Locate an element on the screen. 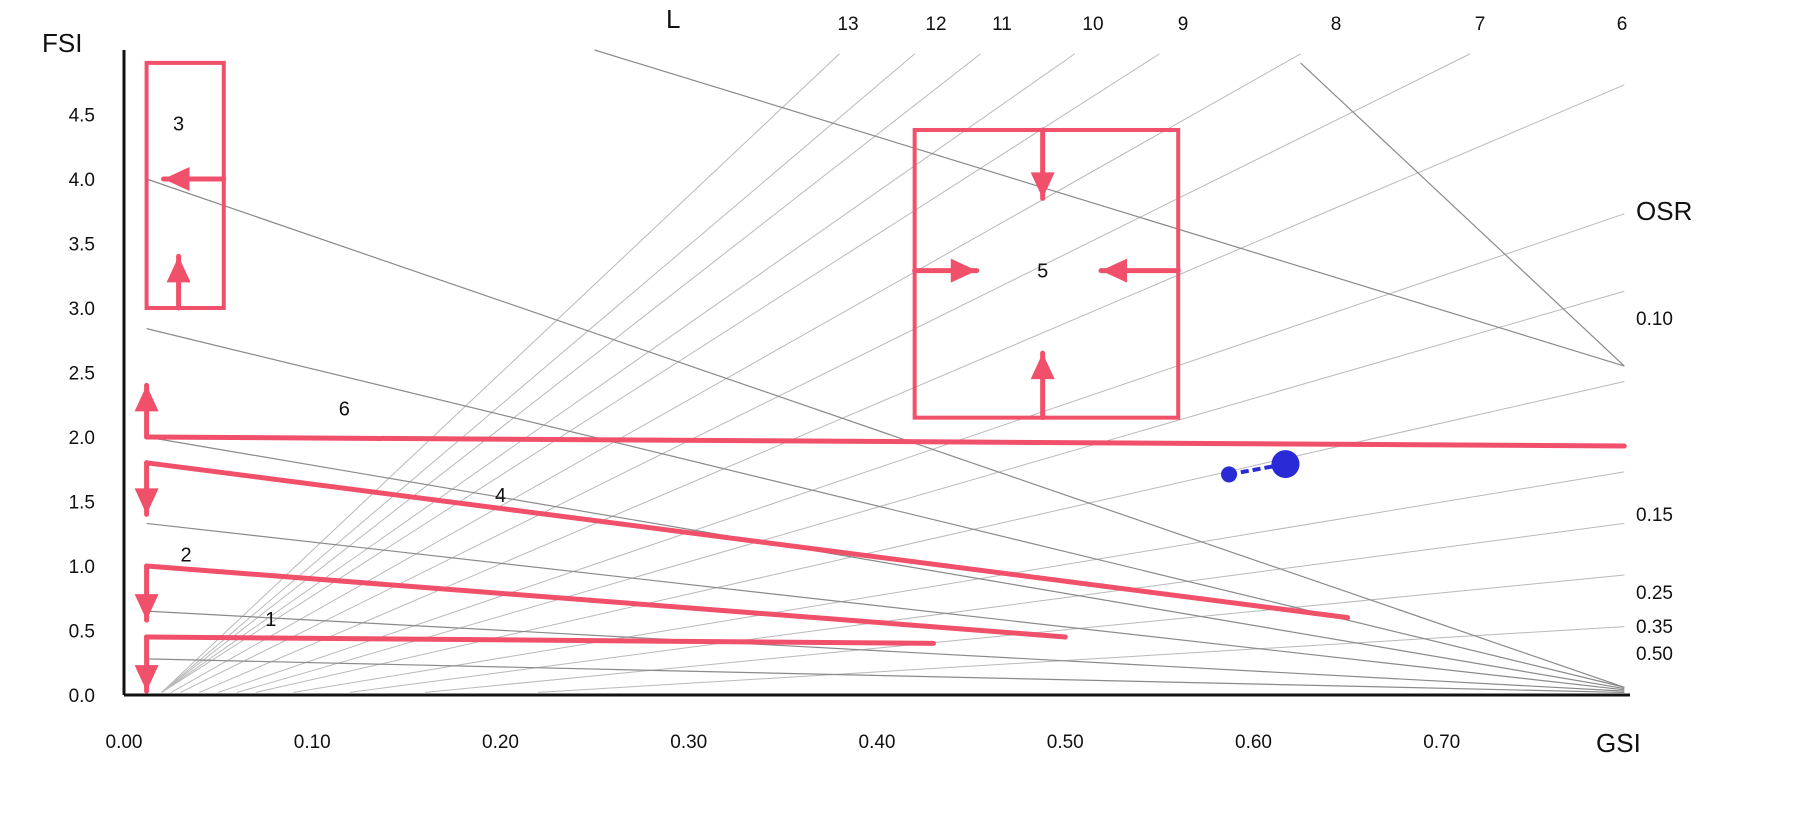 Image resolution: width=1800 pixels, height=813 pixels. blue-marker-layer is located at coordinates (1260, 466).